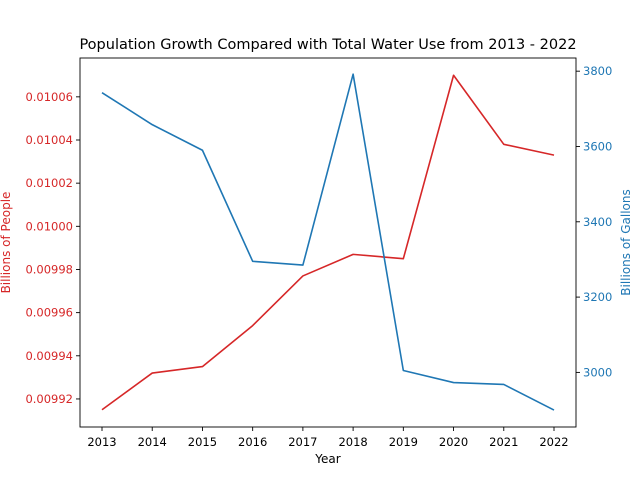 This screenshot has height=480, width=640. I want to click on x-tick-label-2019: 2019, so click(403, 442).